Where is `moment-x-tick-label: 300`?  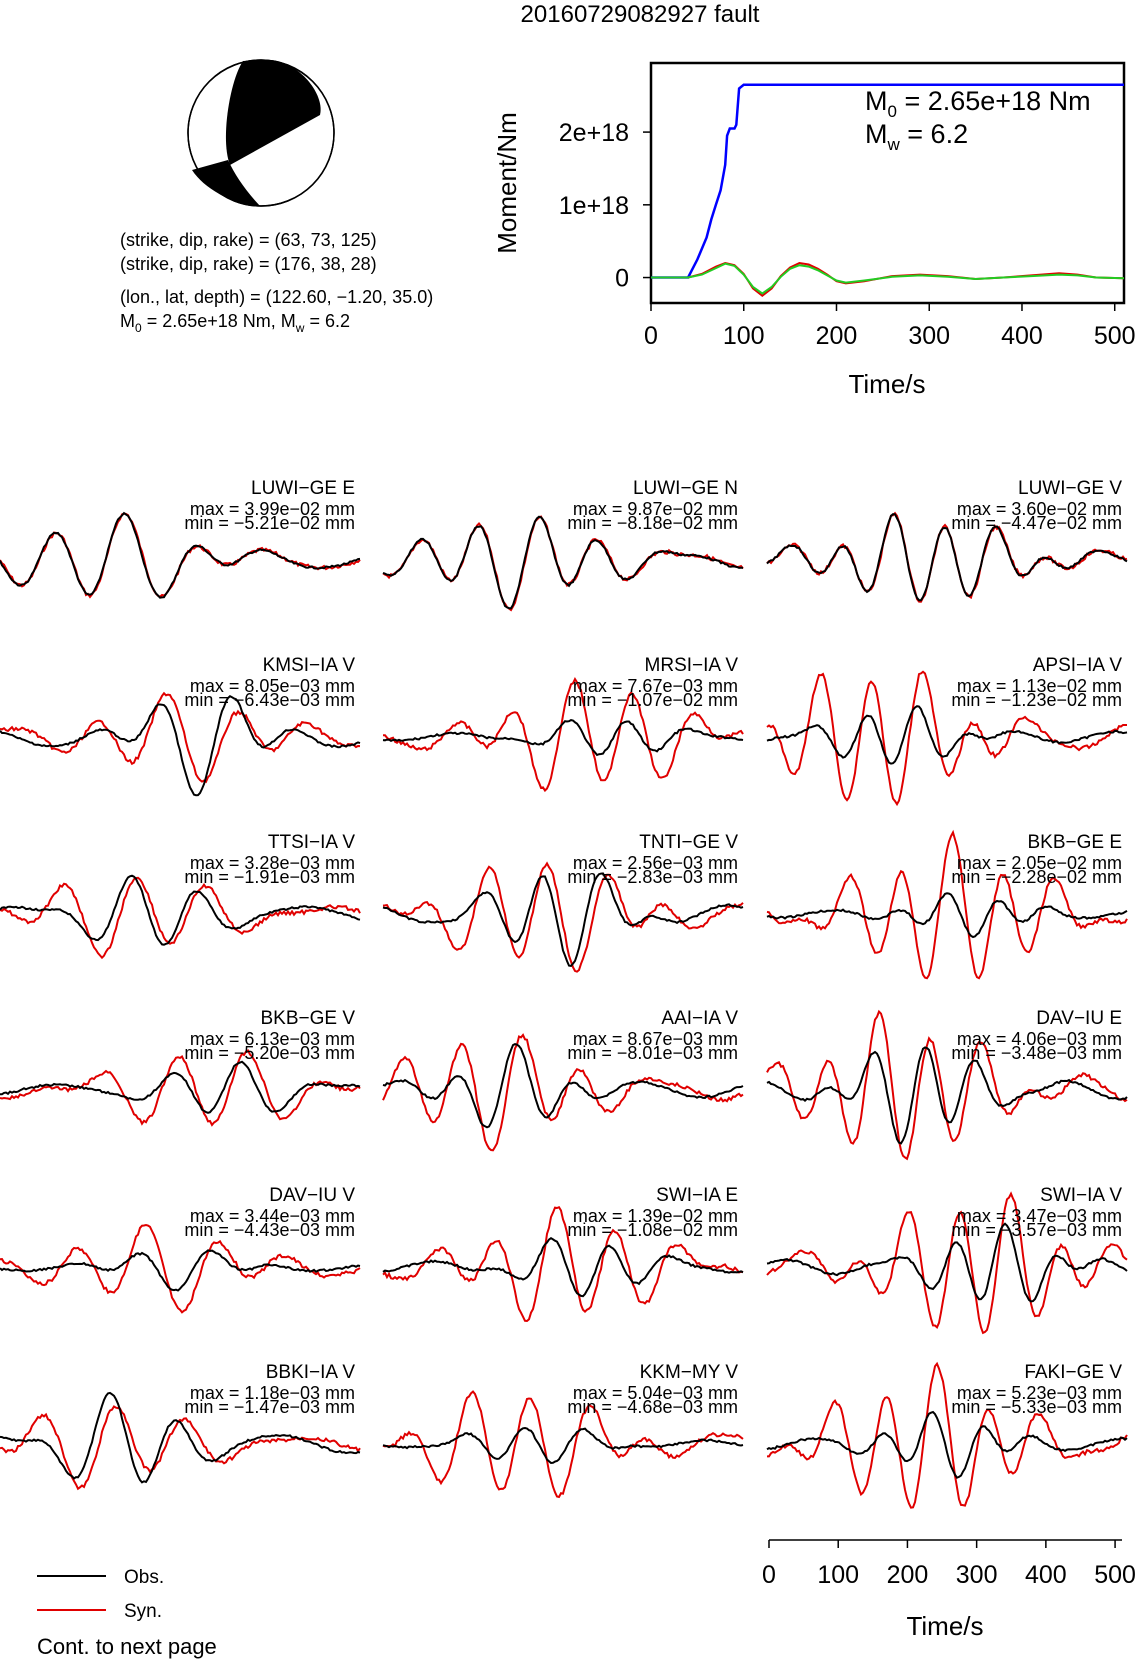
moment-x-tick-label: 300 is located at coordinates (929, 336).